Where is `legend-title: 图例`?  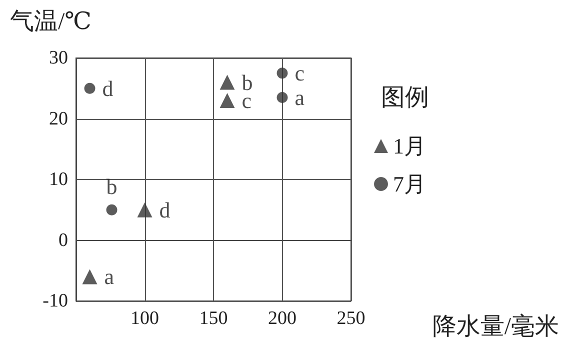 legend-title: 图例 is located at coordinates (405, 98).